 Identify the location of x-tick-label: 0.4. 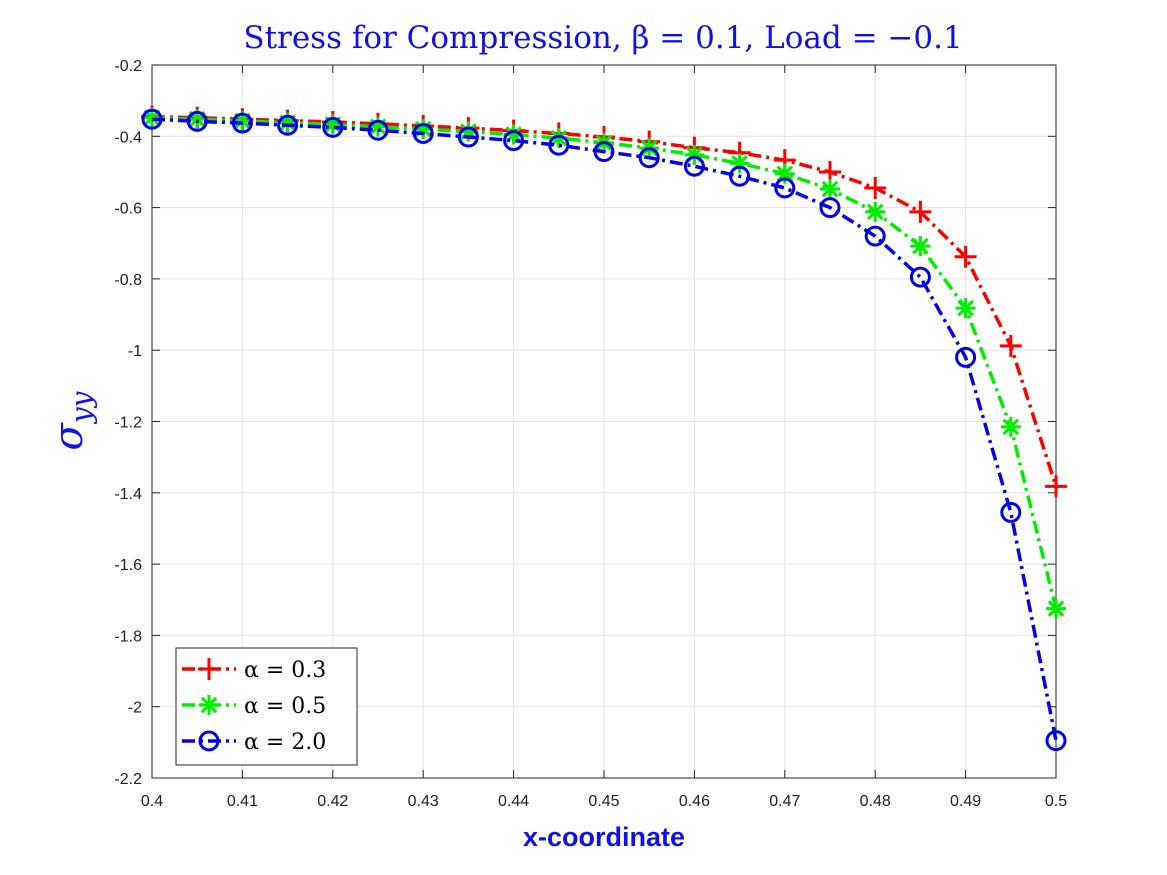
(152, 801).